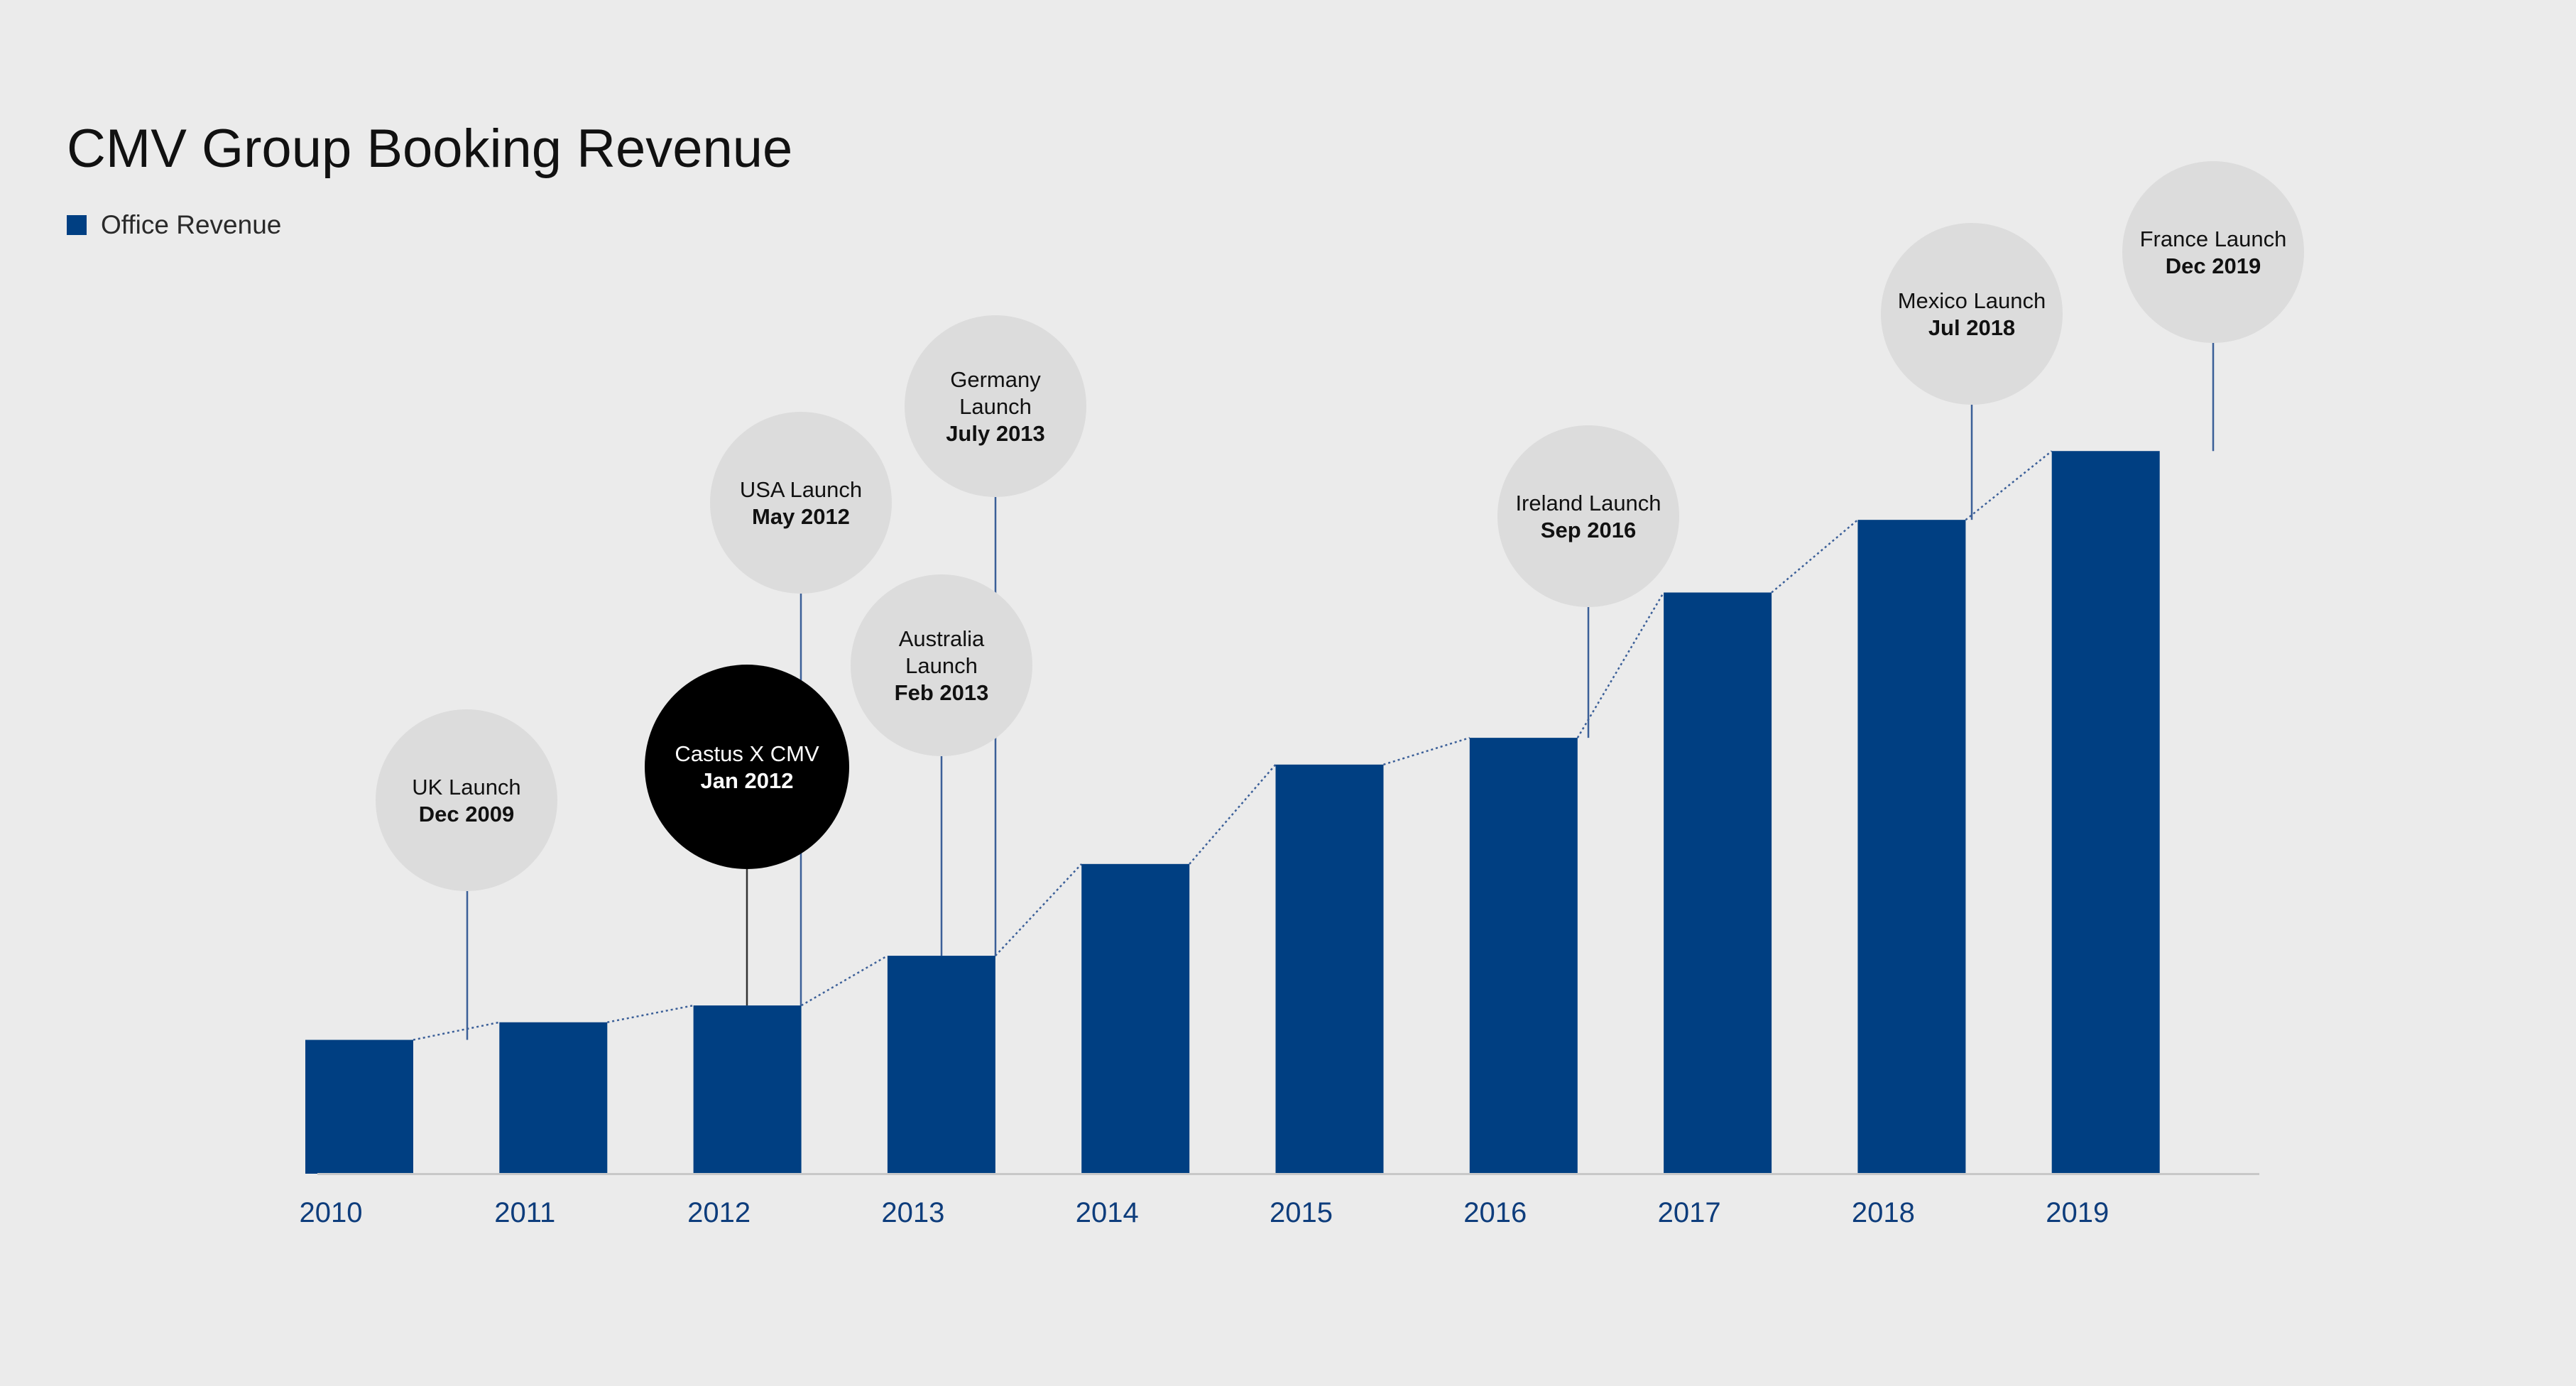 This screenshot has width=2576, height=1386. Describe the element at coordinates (747, 1089) in the screenshot. I see `bar-2012` at that location.